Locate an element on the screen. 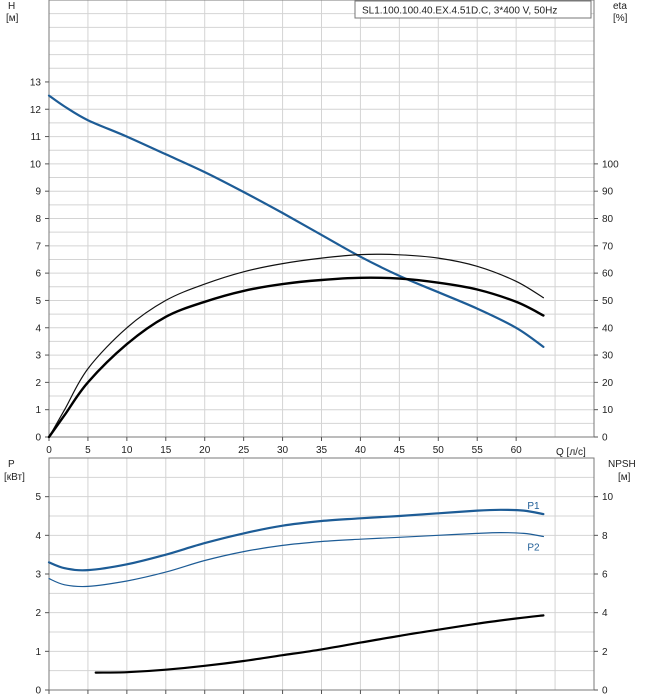 This screenshot has height=700, width=658. series-label-p1: P1 is located at coordinates (533, 506).